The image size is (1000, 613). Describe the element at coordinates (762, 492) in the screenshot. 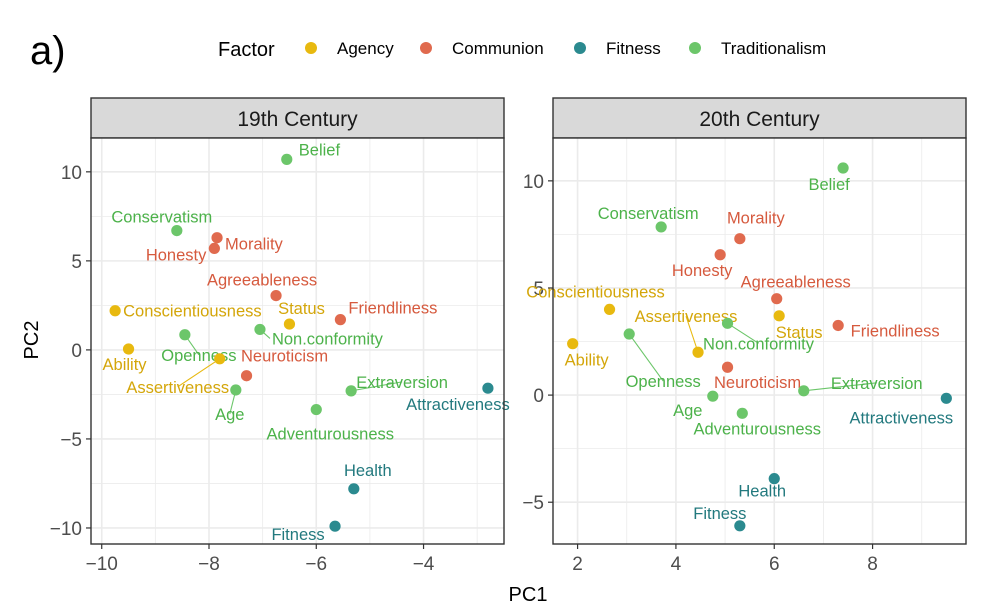

I see `point-label-health: Health` at that location.